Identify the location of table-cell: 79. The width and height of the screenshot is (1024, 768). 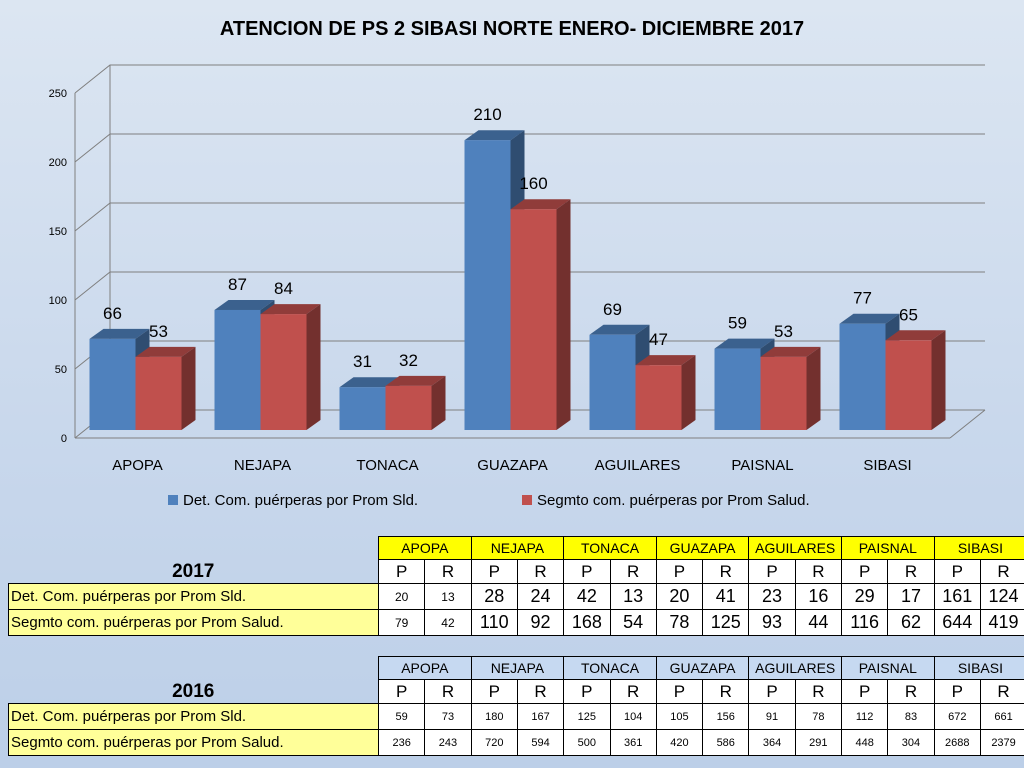
(401, 622).